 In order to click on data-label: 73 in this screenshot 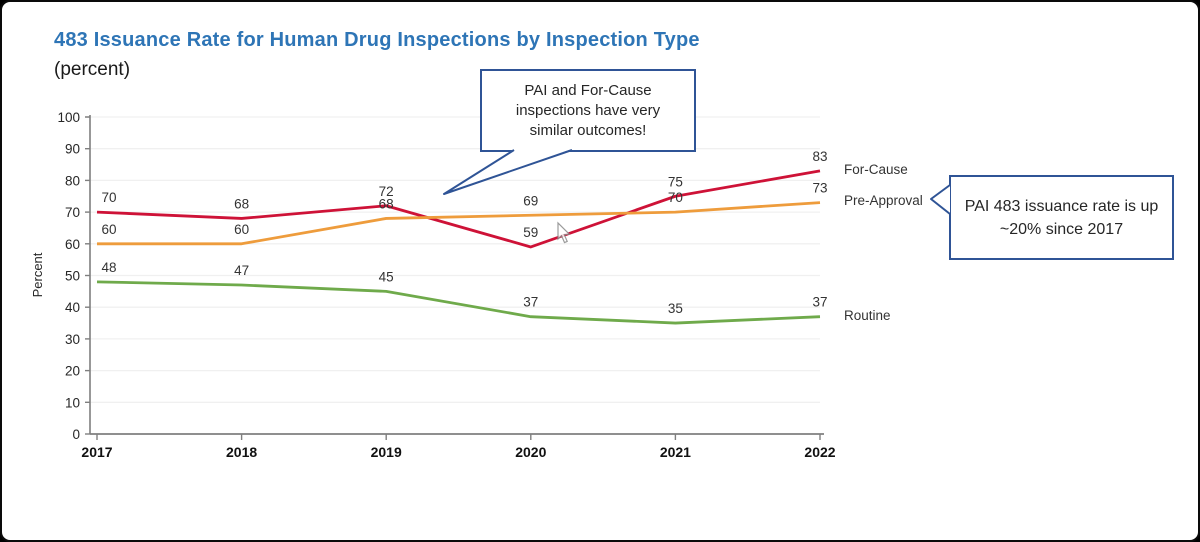, I will do `click(819, 188)`.